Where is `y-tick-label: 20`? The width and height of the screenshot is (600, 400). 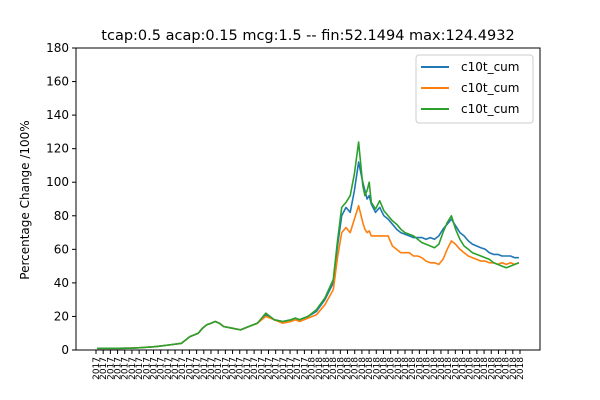
y-tick-label: 20 is located at coordinates (61, 316).